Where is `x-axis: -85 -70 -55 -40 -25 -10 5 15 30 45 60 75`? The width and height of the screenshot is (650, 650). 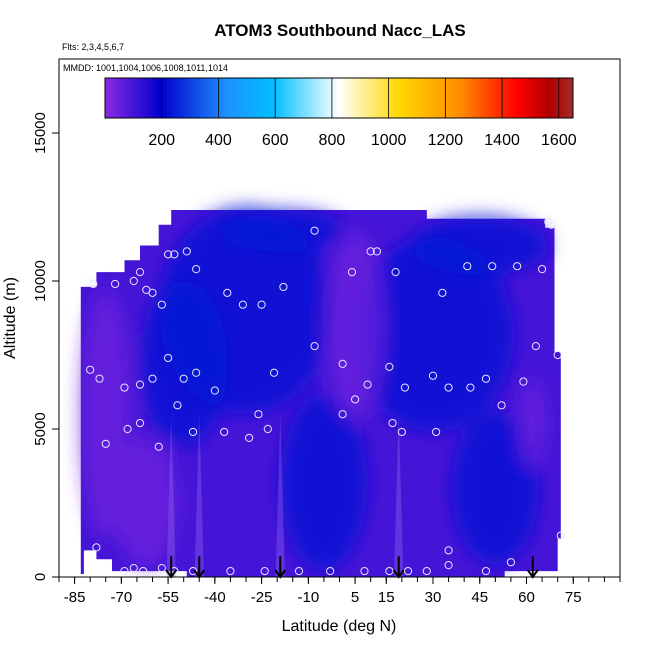 x-axis: -85 -70 -55 -40 -25 -10 5 15 30 45 60 75 is located at coordinates (339, 591).